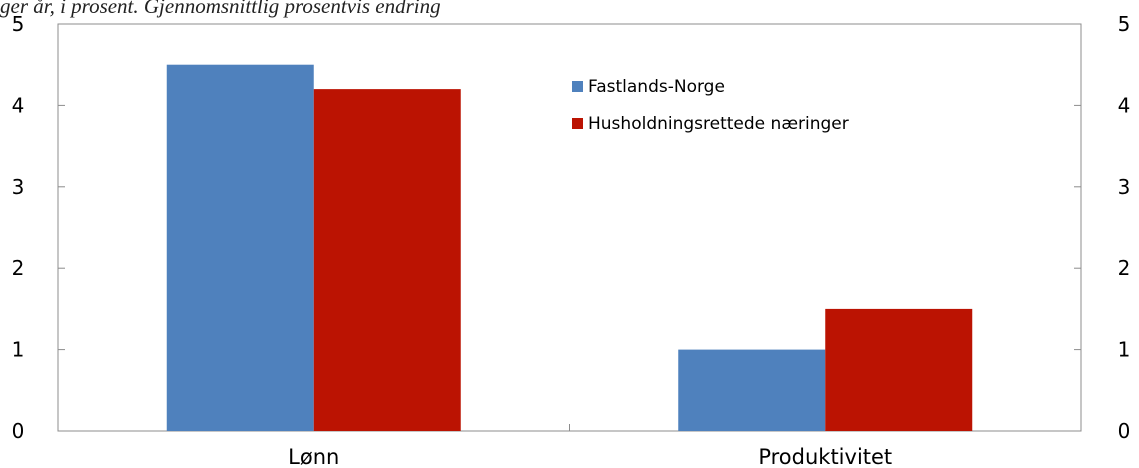 The height and width of the screenshot is (468, 1139). Describe the element at coordinates (1124, 24) in the screenshot. I see `y-tick-label-right: 5` at that location.